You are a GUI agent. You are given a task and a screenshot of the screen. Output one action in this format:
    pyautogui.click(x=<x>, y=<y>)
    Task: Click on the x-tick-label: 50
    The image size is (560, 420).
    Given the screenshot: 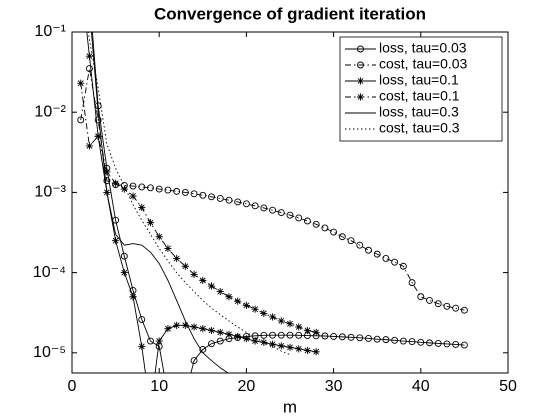 What is the action you would take?
    pyautogui.click(x=508, y=386)
    